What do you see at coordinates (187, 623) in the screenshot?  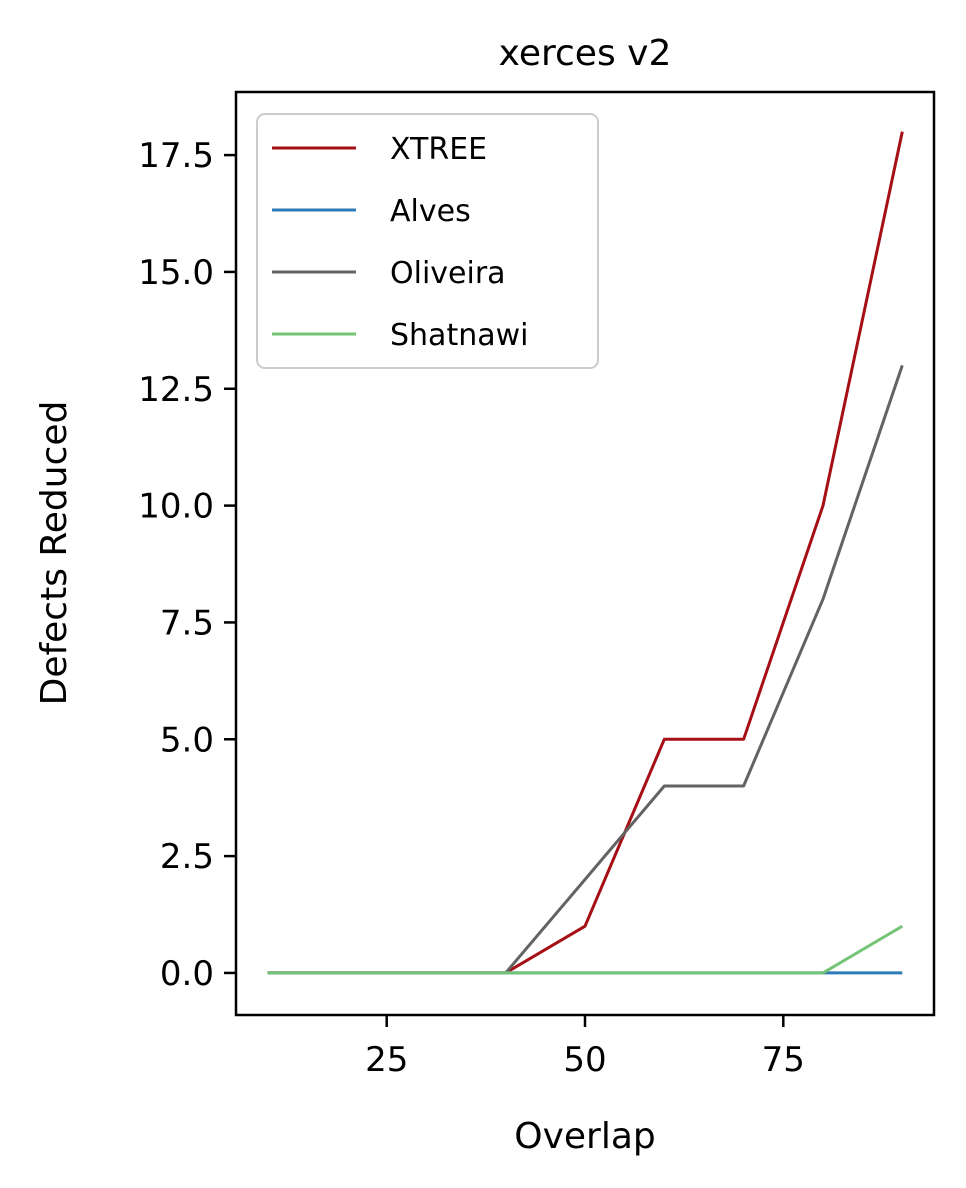 I see `y-tick-label: 7.5` at bounding box center [187, 623].